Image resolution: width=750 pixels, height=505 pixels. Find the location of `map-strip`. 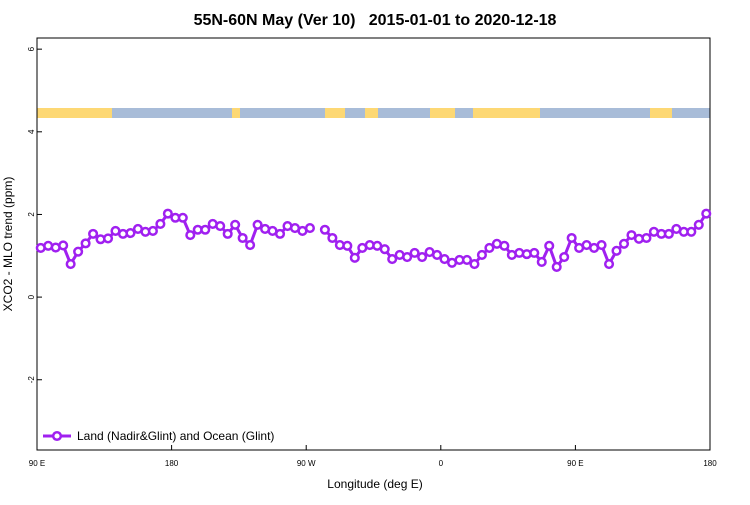

map-strip is located at coordinates (373, 113).